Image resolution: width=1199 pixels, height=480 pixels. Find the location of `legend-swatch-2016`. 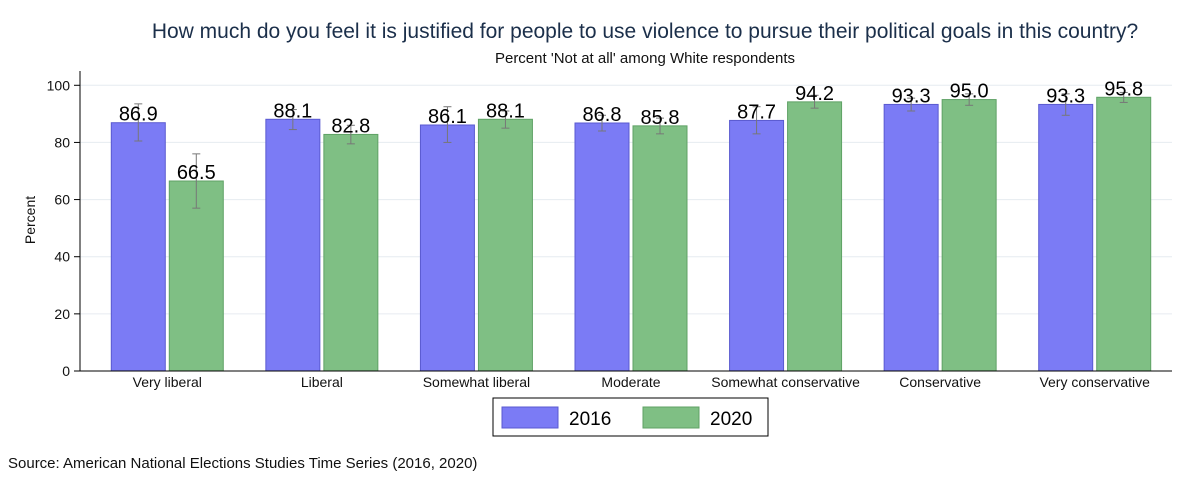

legend-swatch-2016 is located at coordinates (530, 417).